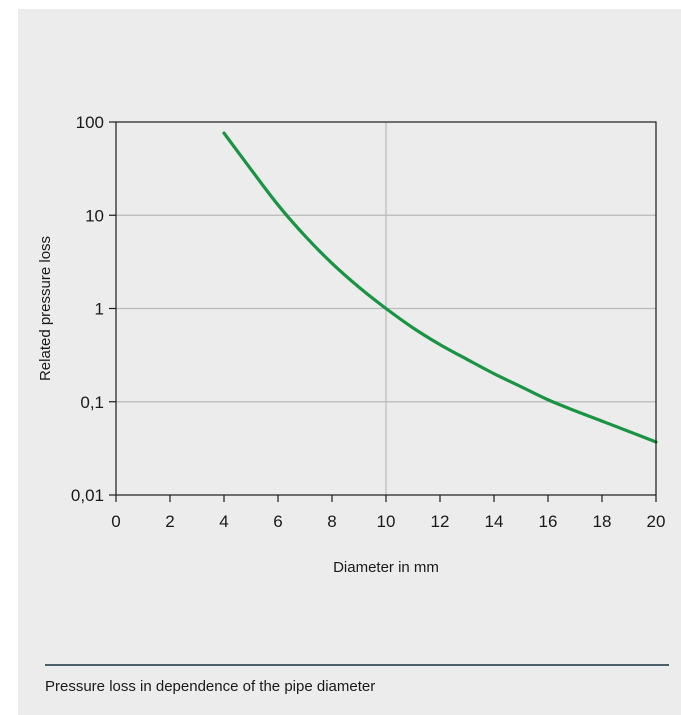 Image resolution: width=681 pixels, height=715 pixels. I want to click on x-tick-label-7: 14, so click(494, 521).